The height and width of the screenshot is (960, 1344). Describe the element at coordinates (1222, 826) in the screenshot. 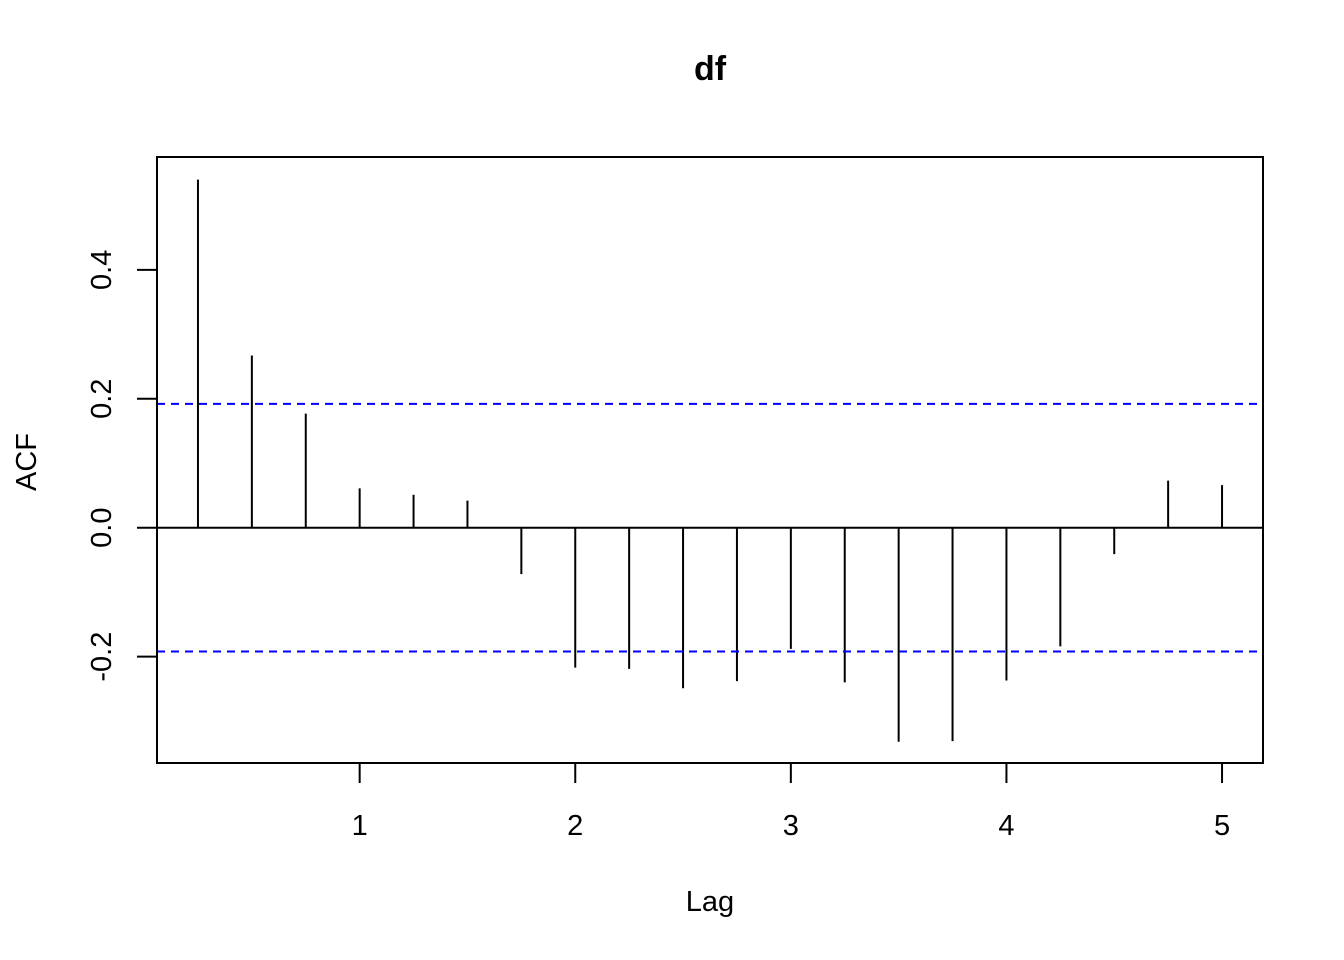

I see `x-tick-label: 5` at that location.